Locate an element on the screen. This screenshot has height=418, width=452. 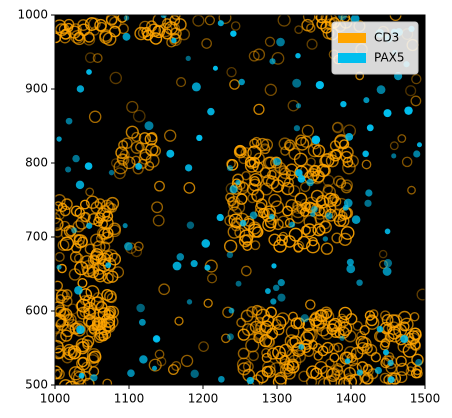
x-tick-label: 1200 is located at coordinates (203, 399).